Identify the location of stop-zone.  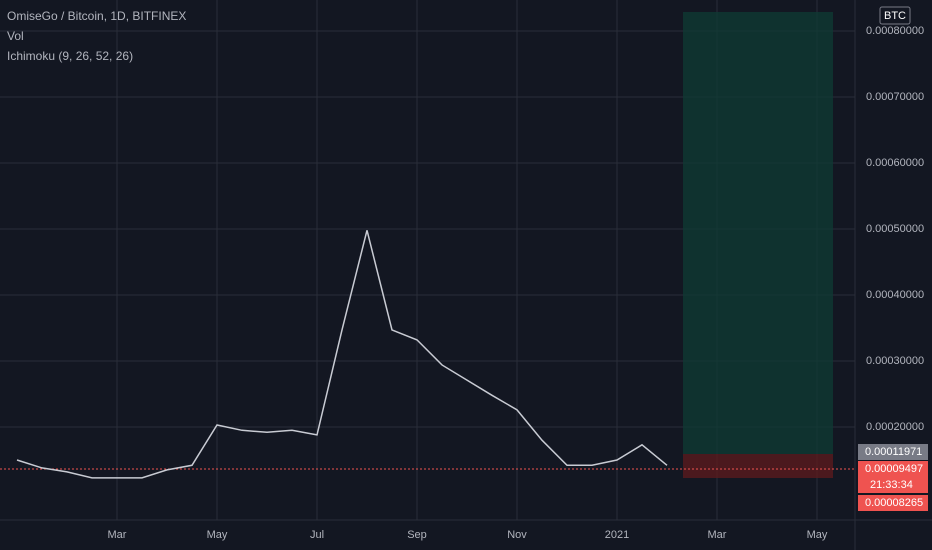
(758, 466).